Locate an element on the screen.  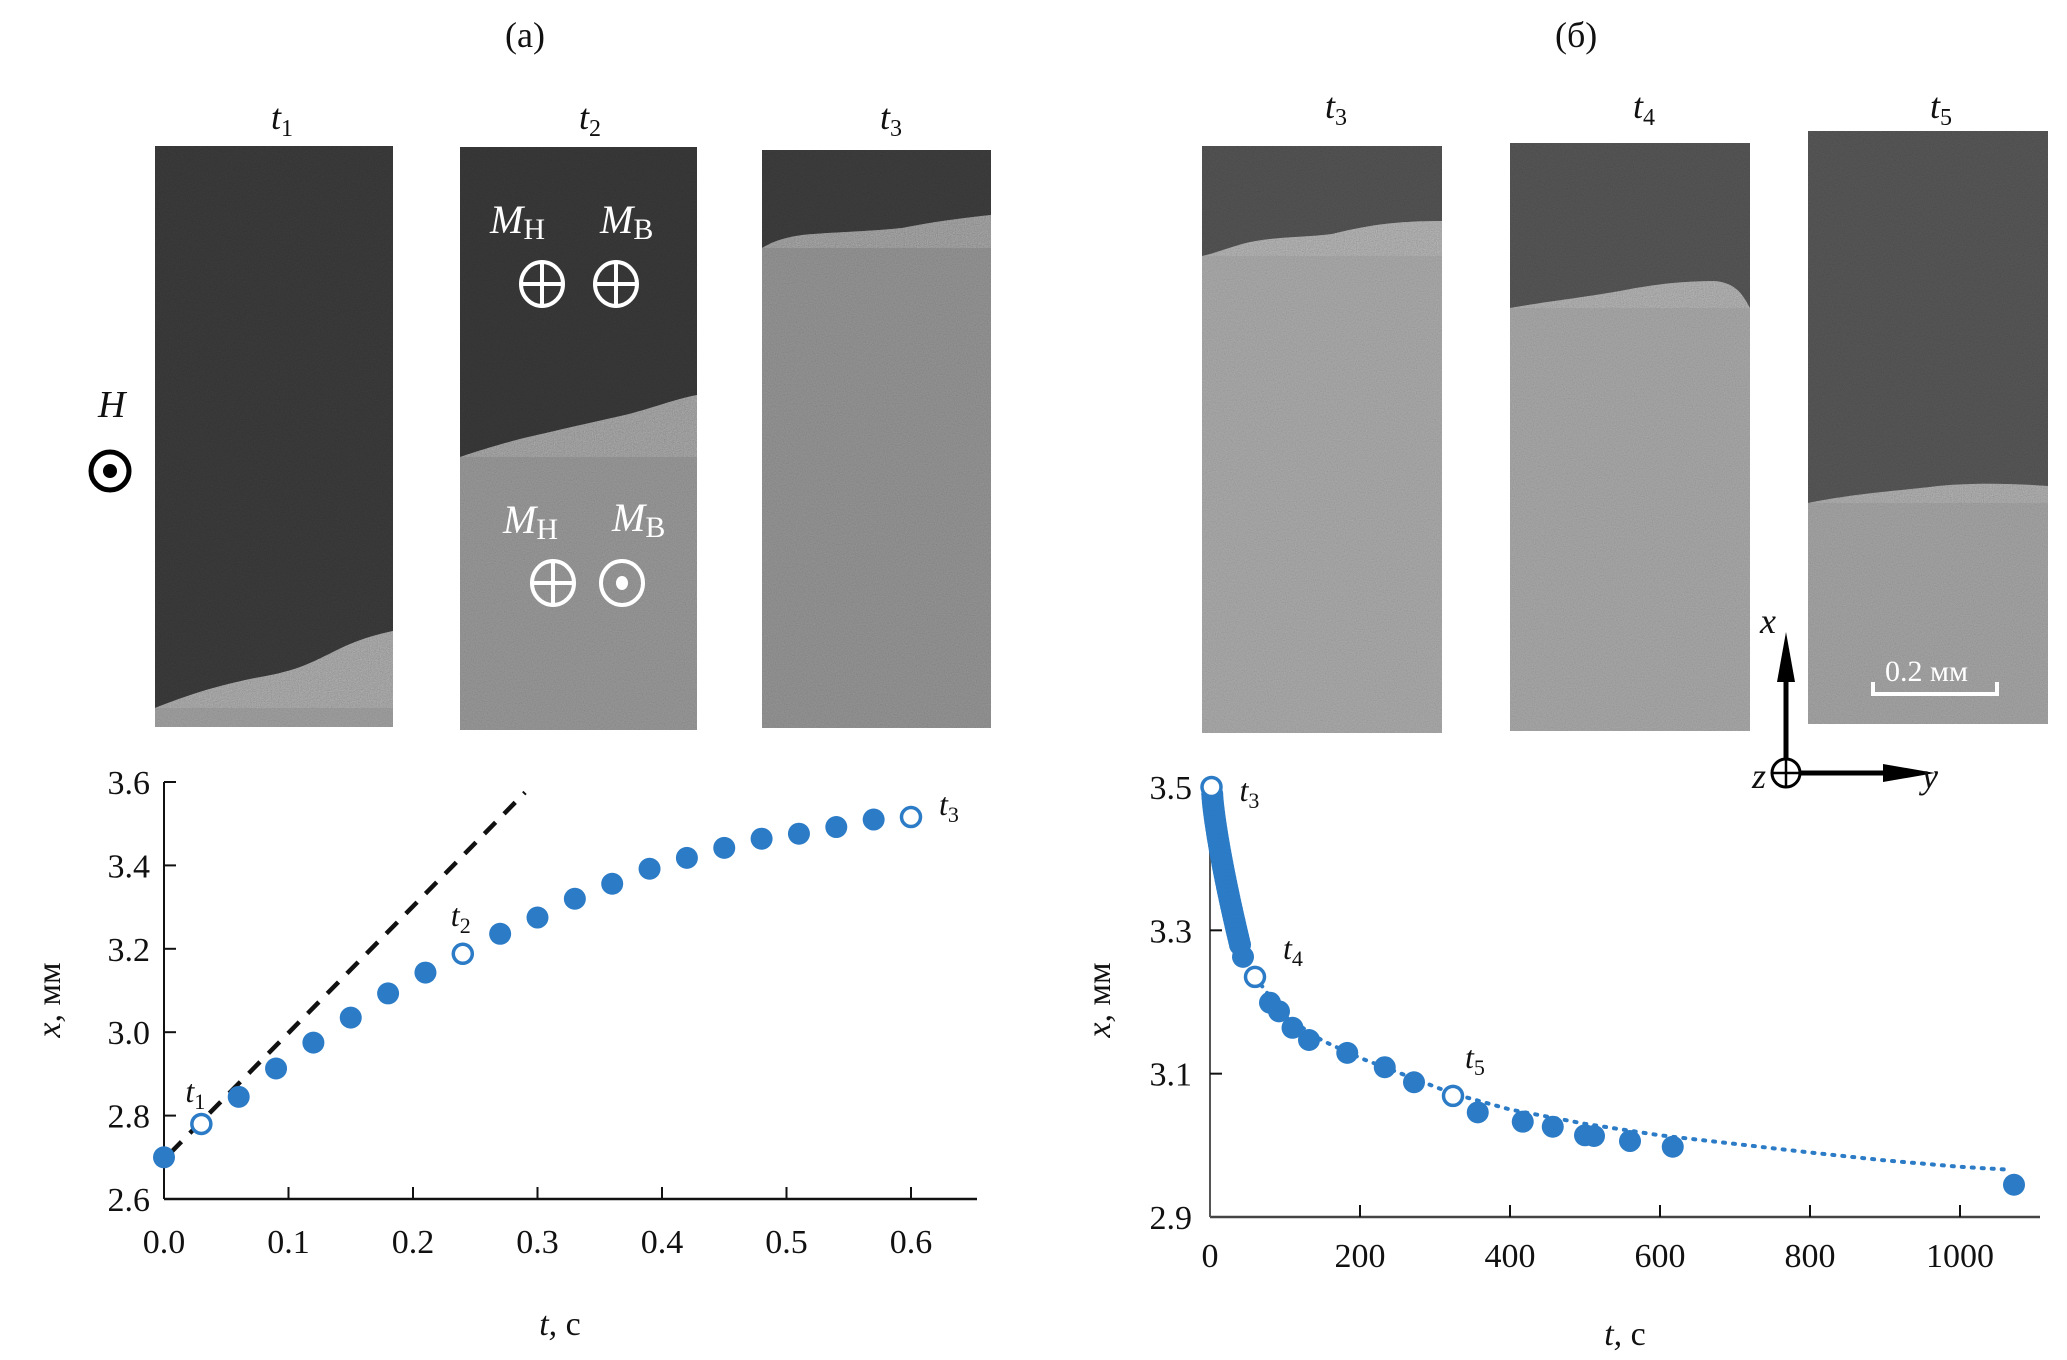
point-label-t5: t5 is located at coordinates (1475, 1059).